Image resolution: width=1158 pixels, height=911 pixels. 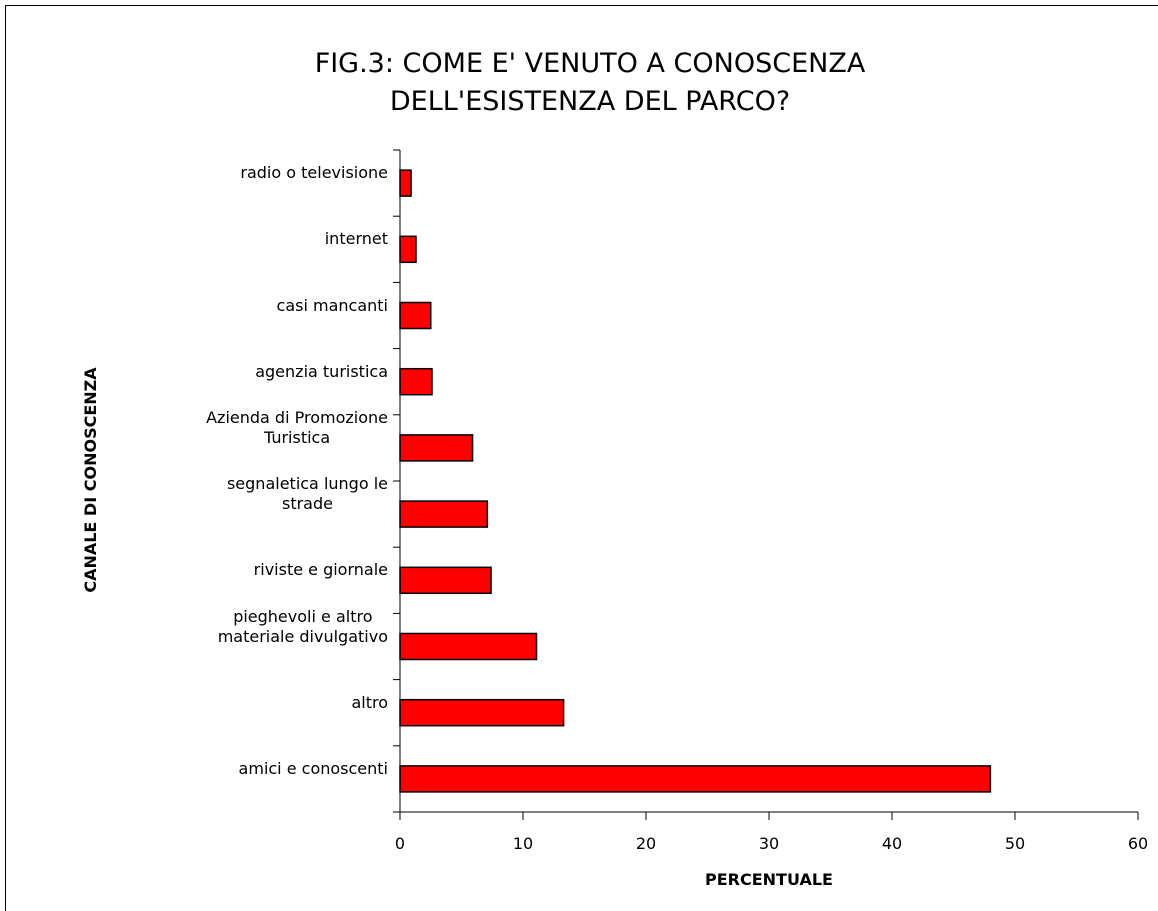 I want to click on y-tick-label-text: altro, so click(x=369, y=702).